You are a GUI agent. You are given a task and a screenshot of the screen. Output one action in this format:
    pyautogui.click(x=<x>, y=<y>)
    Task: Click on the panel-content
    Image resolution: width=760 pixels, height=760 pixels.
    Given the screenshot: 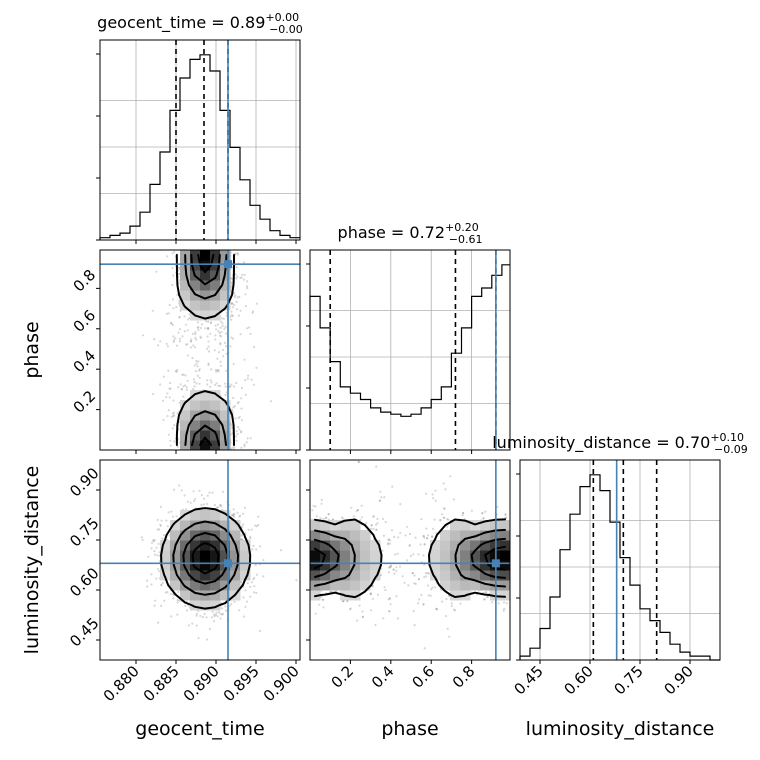 What is the action you would take?
    pyautogui.click(x=200, y=350)
    